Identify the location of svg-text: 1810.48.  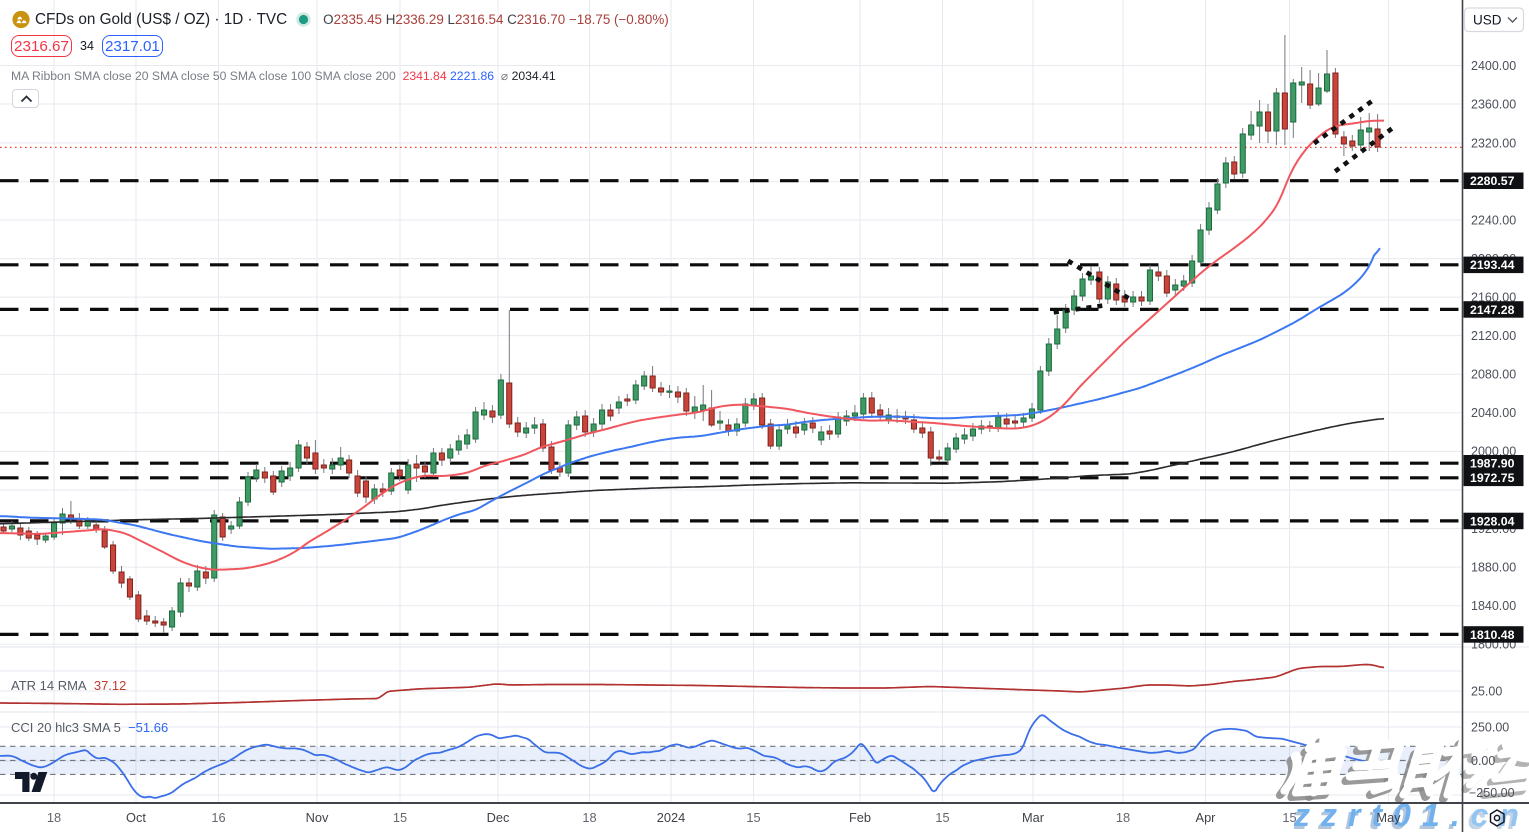
(1492, 635).